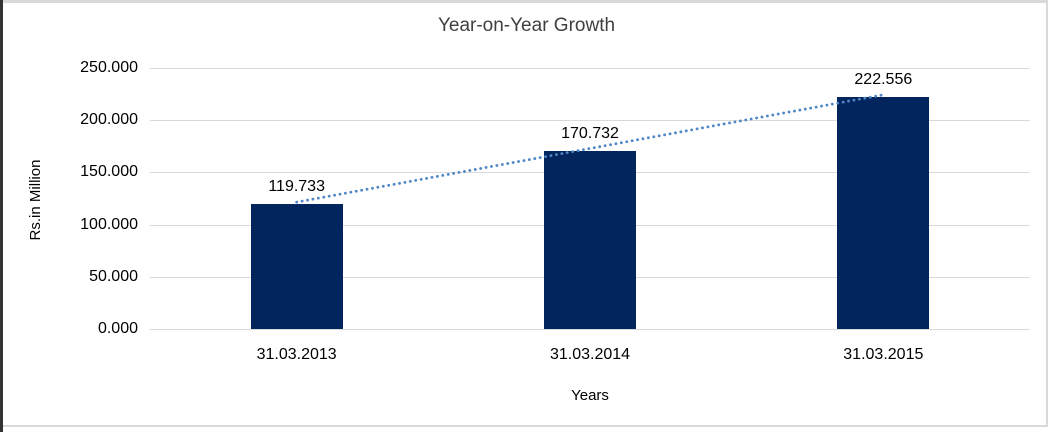 The height and width of the screenshot is (432, 1053). I want to click on bar-31.03.2014, so click(590, 239).